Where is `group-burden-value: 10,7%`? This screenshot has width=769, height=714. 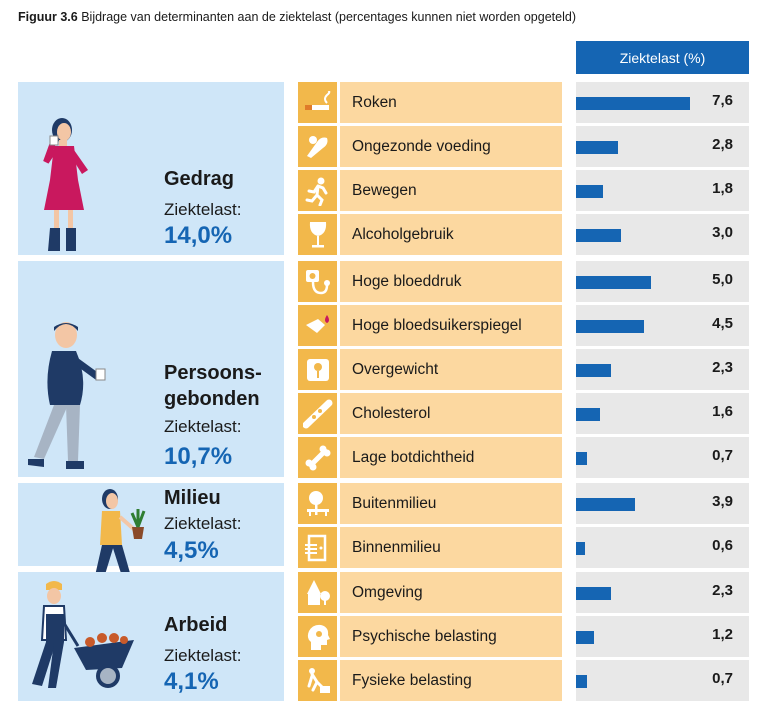 group-burden-value: 10,7% is located at coordinates (198, 456).